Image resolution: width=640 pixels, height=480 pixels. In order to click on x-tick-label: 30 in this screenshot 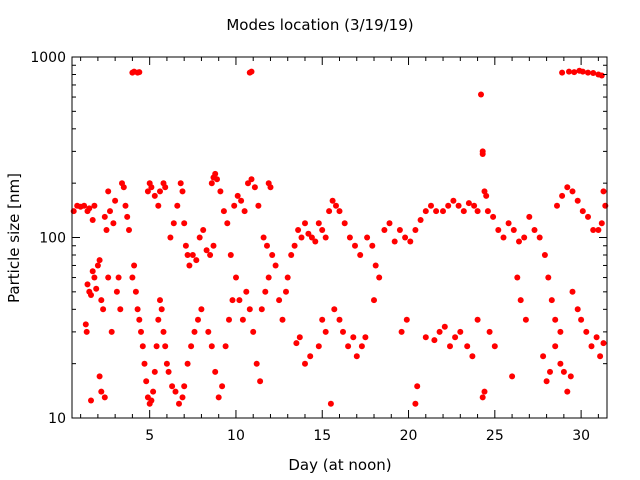, I will do `click(581, 436)`.